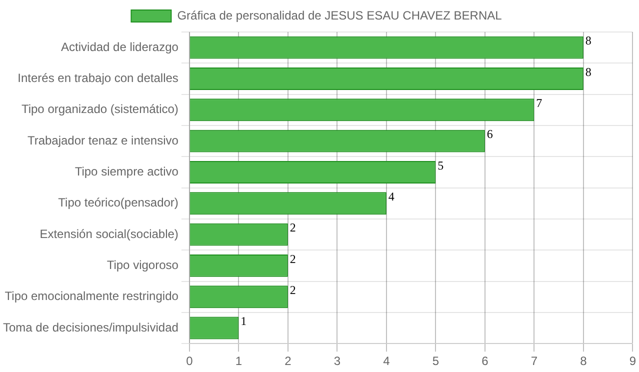  Describe the element at coordinates (534, 361) in the screenshot. I see `x-tick-label: 7` at that location.